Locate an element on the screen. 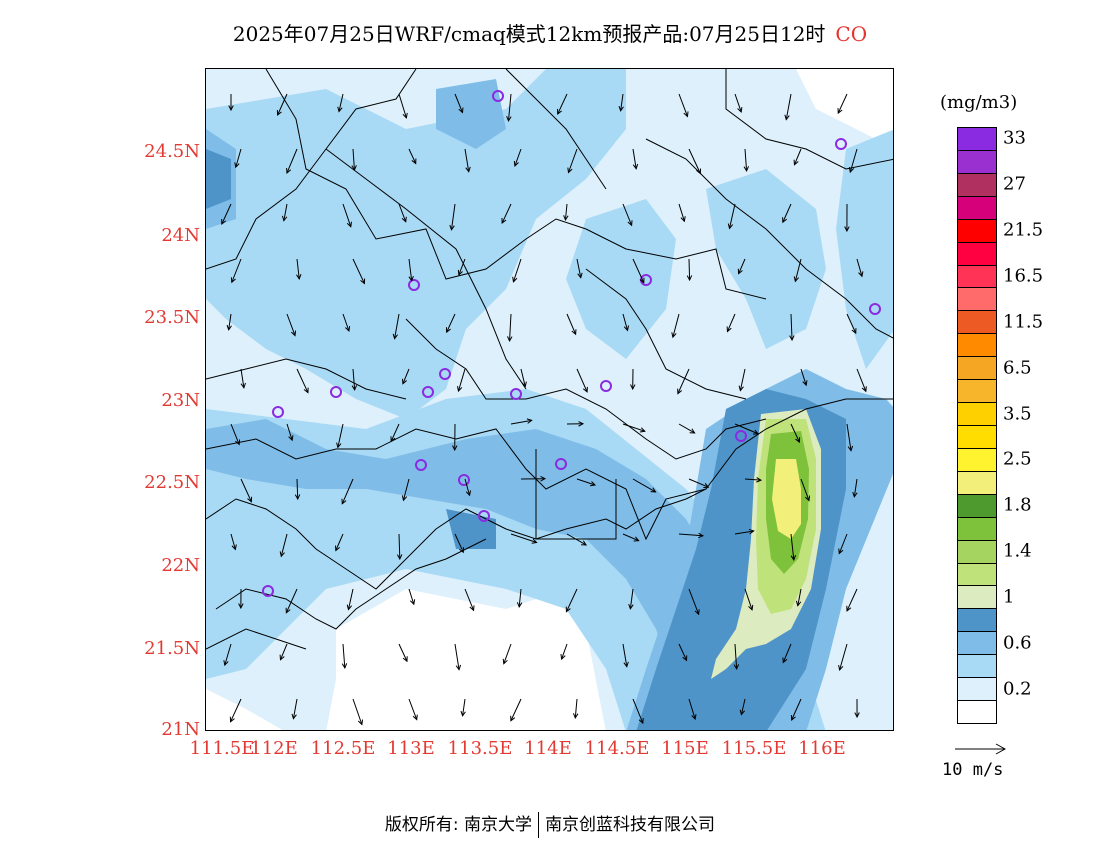  lon-tick-label: 113E is located at coordinates (411, 748).